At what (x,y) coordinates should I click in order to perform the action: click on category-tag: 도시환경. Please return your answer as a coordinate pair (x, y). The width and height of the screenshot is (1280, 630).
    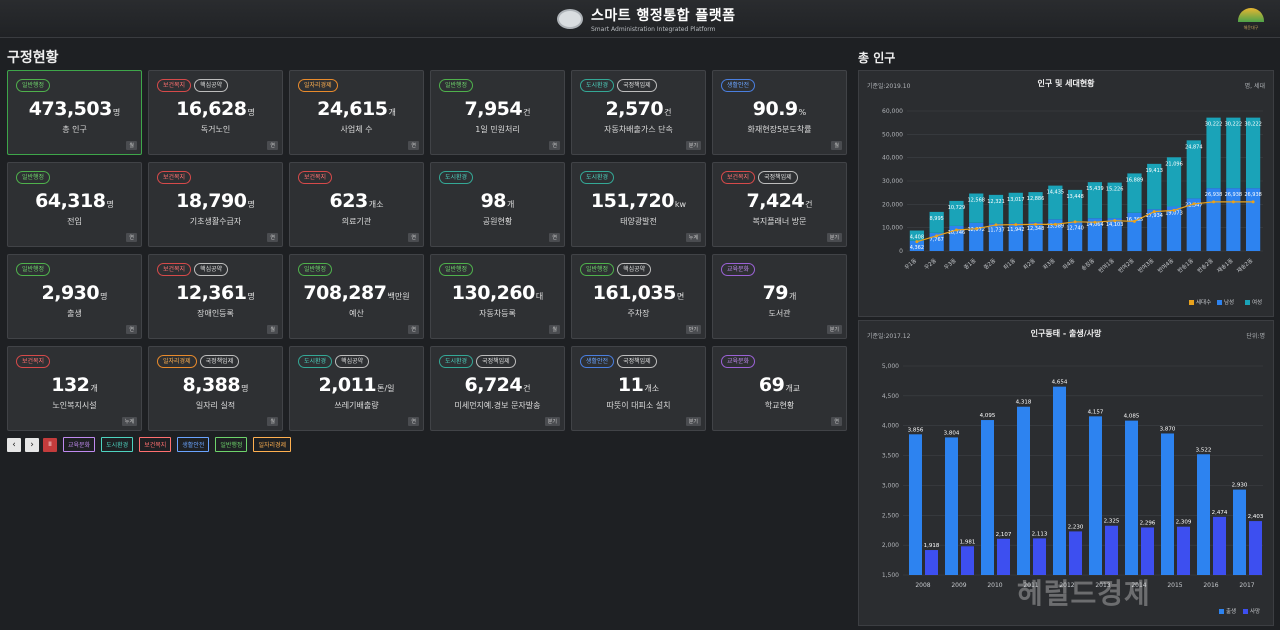
    Looking at the image, I should click on (597, 85).